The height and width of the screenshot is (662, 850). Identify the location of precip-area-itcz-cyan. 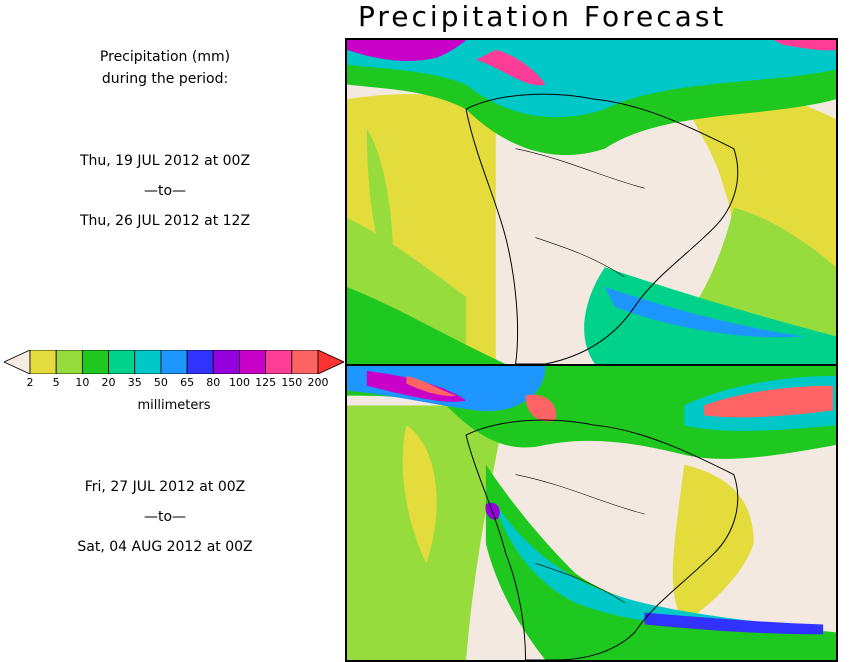
(591, 79).